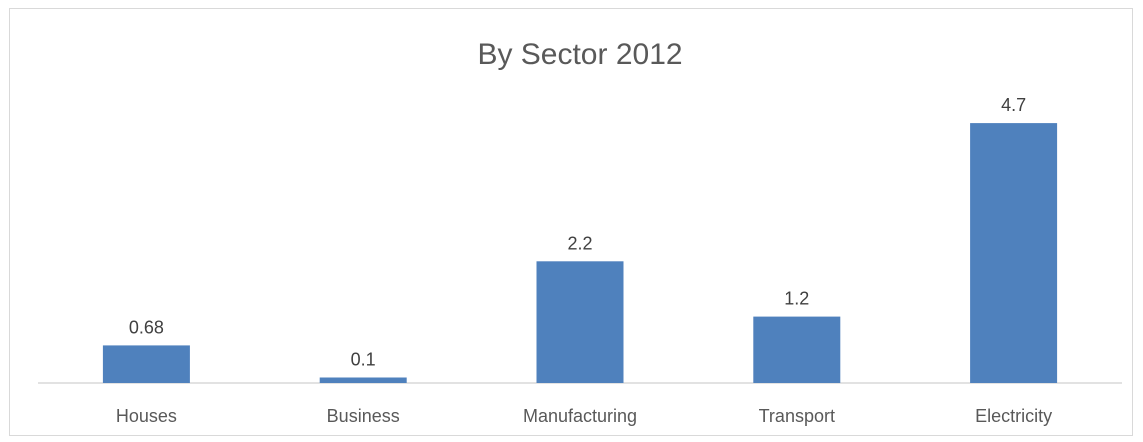 Image resolution: width=1143 pixels, height=442 pixels. What do you see at coordinates (580, 416) in the screenshot?
I see `x-tick-label-manufacturing: Manufacturing` at bounding box center [580, 416].